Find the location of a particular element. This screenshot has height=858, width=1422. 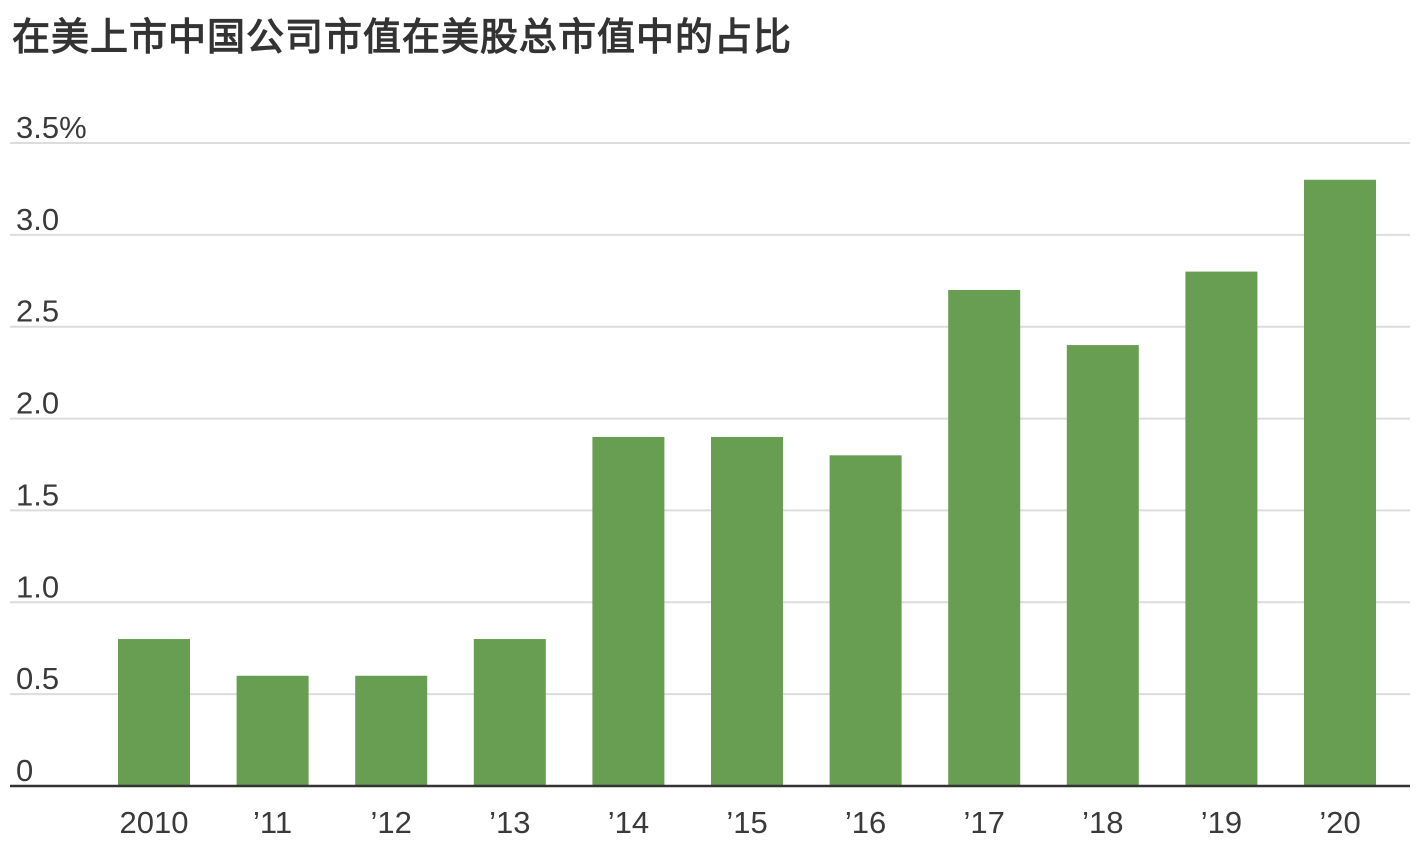

x-tick-label: ’20 is located at coordinates (1339, 822).